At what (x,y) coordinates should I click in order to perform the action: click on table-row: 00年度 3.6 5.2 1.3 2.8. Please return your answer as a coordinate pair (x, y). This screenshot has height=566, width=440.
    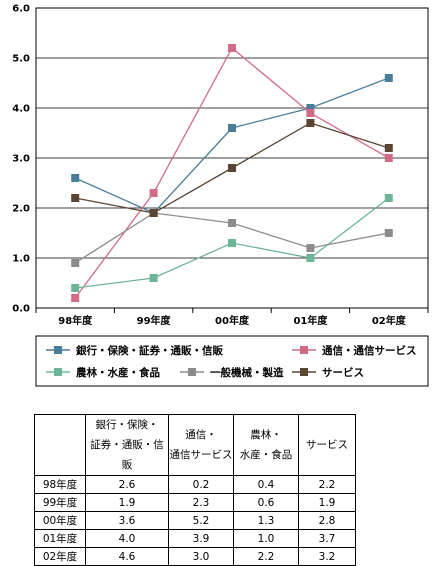
    Looking at the image, I should click on (195, 520).